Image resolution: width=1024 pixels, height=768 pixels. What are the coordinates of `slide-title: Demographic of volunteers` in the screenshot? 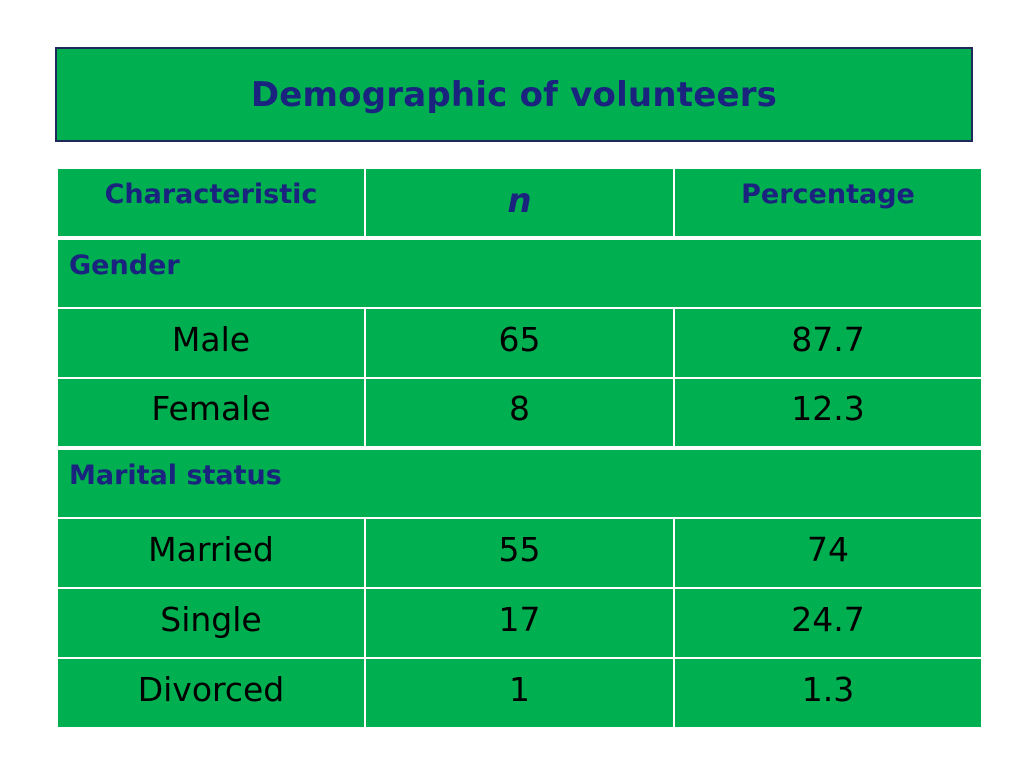 It's located at (514, 94).